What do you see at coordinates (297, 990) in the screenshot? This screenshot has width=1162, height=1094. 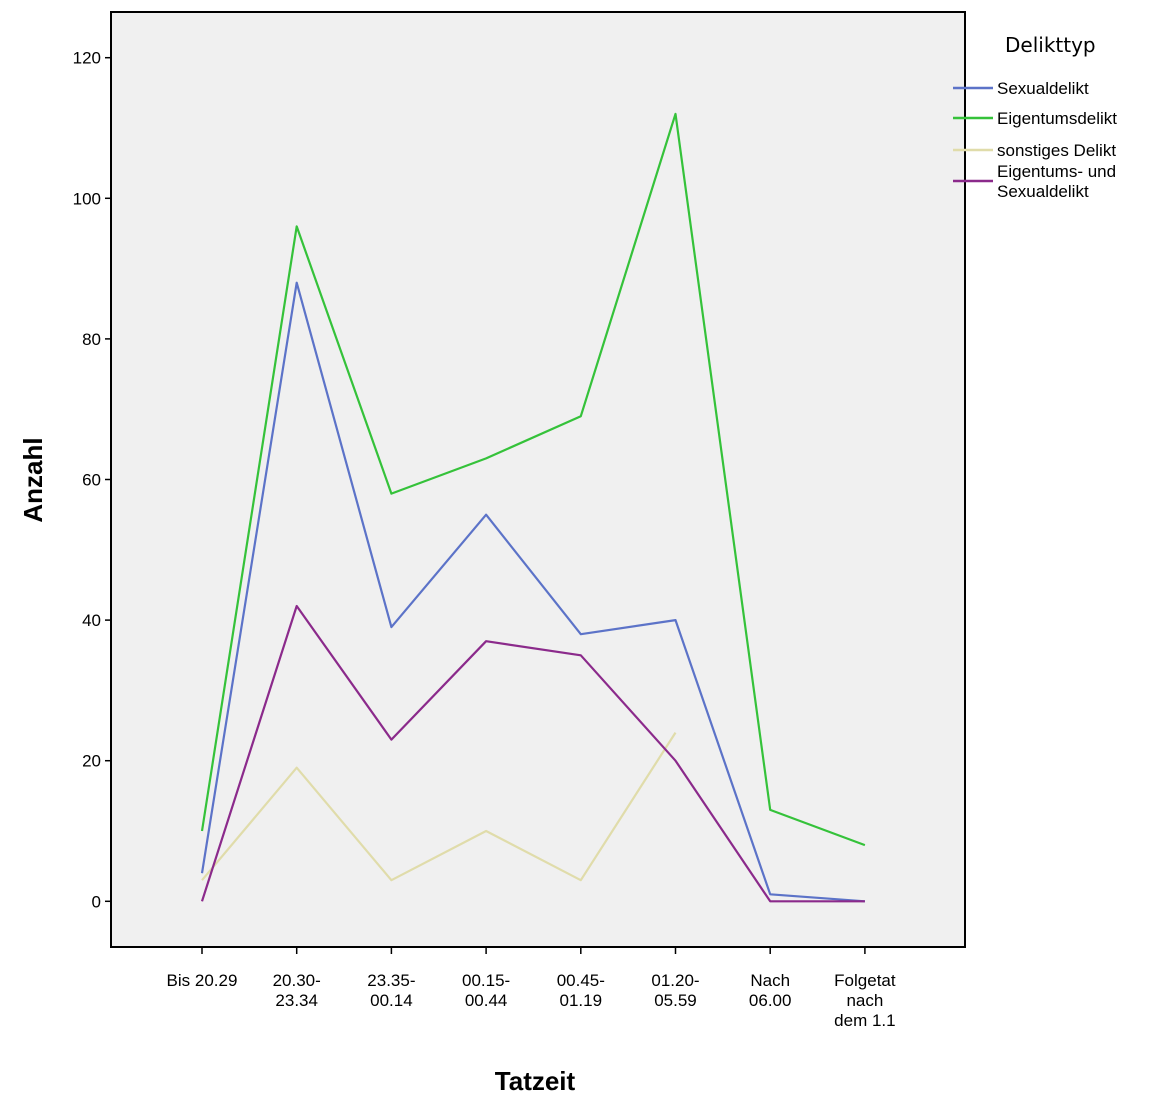 I see `x-tick-label: 20.30-23.34` at bounding box center [297, 990].